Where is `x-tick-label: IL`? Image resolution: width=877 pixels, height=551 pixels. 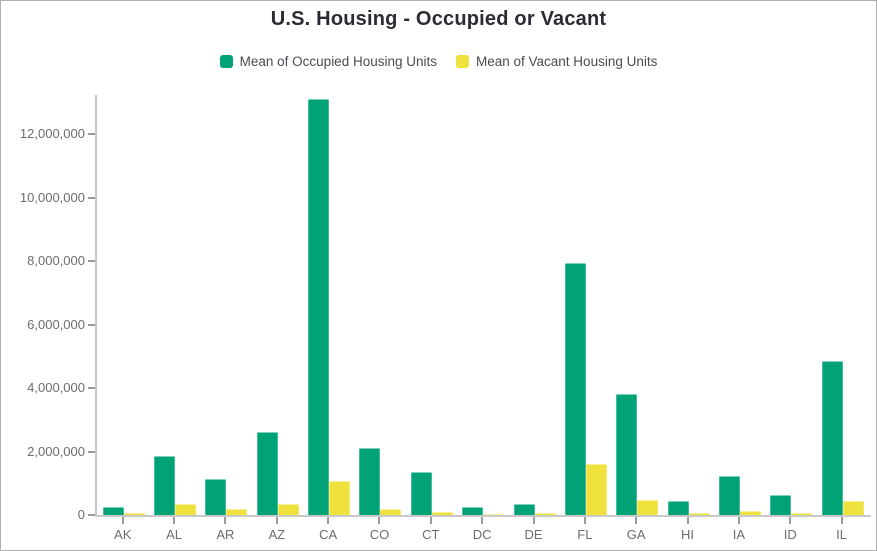
x-tick-label: IL is located at coordinates (842, 534).